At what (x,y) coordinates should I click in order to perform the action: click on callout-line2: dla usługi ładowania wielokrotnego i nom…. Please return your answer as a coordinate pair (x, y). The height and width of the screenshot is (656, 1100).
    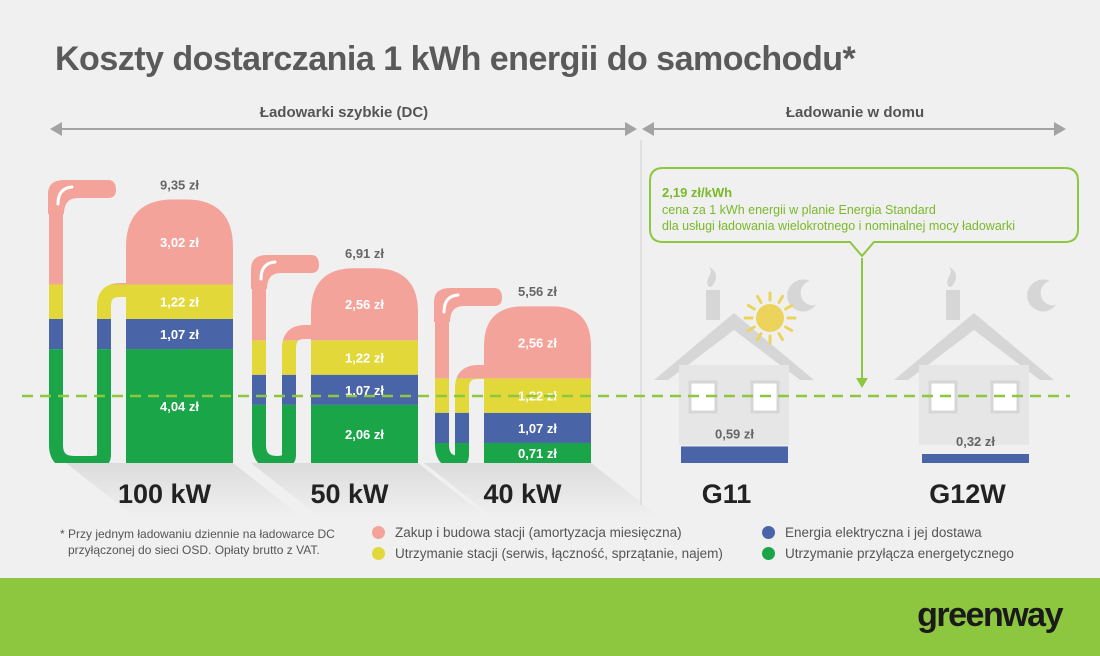
    Looking at the image, I should click on (838, 226).